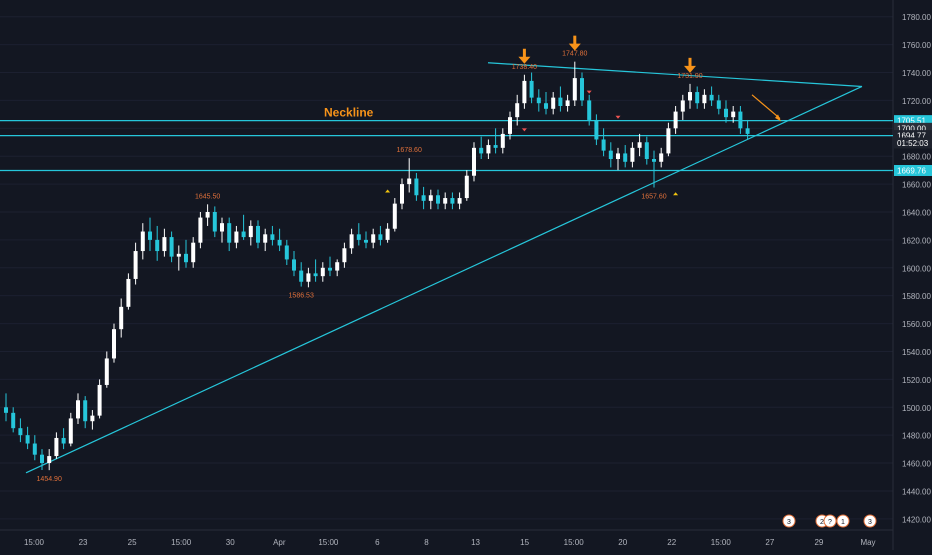  What do you see at coordinates (843, 522) in the screenshot?
I see `event-icon-label: 1` at bounding box center [843, 522].